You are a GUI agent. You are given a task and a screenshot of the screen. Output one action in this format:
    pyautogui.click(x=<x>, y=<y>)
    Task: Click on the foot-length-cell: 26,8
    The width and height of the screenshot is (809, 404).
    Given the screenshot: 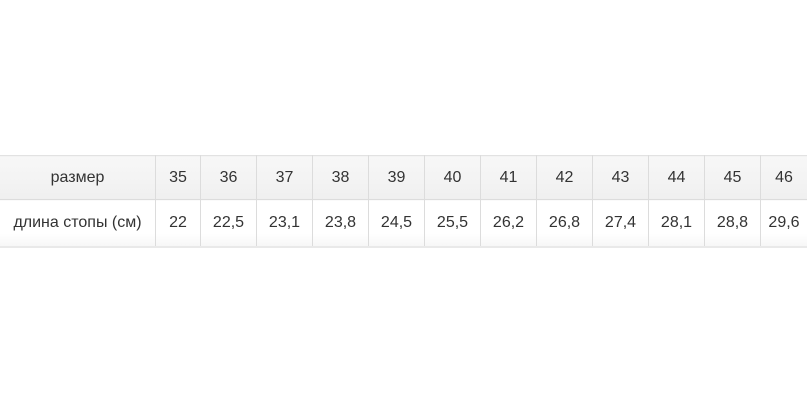 What is the action you would take?
    pyautogui.click(x=564, y=223)
    